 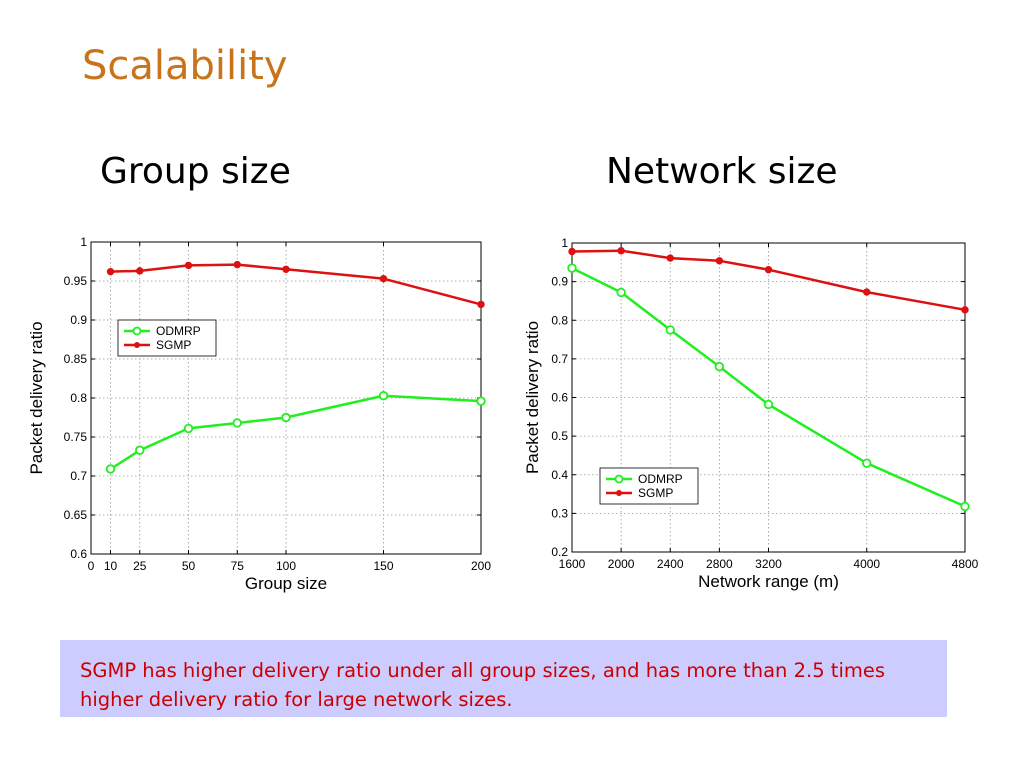 What do you see at coordinates (189, 566) in the screenshot?
I see `x-tick-label: 50` at bounding box center [189, 566].